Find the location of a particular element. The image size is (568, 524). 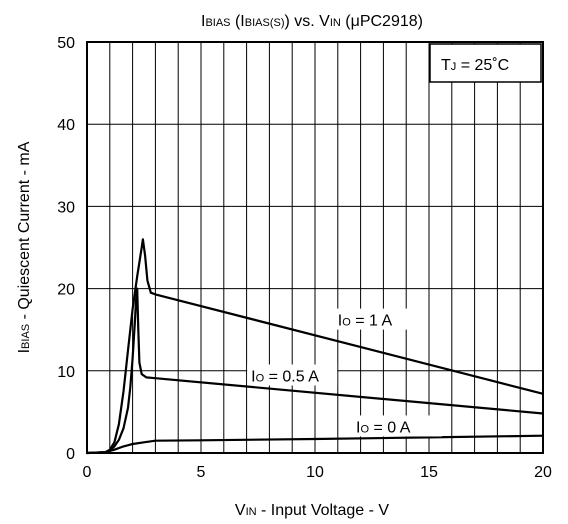

condition-label: TJ = 25˚C is located at coordinates (475, 65).